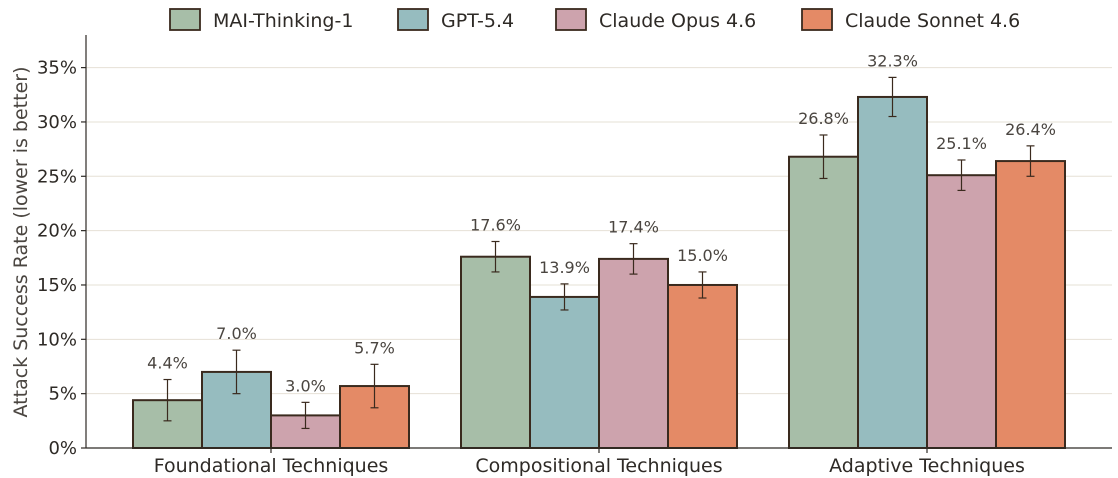 This screenshot has height=478, width=1118. Describe the element at coordinates (57, 68) in the screenshot. I see `y-tick-label: 35%` at that location.